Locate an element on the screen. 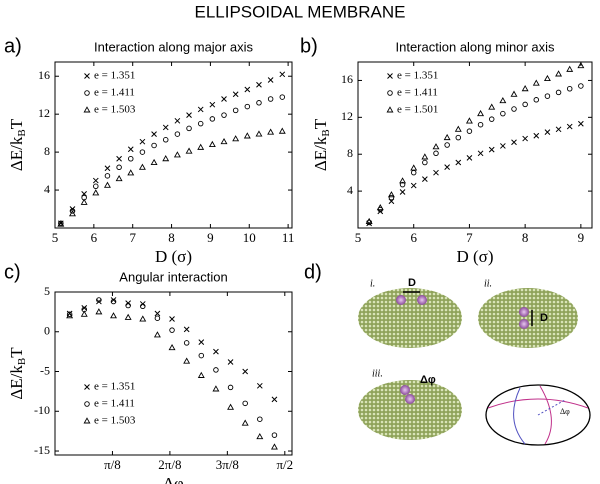 The width and height of the screenshot is (600, 484). x-tick-label: 5 is located at coordinates (358, 237).